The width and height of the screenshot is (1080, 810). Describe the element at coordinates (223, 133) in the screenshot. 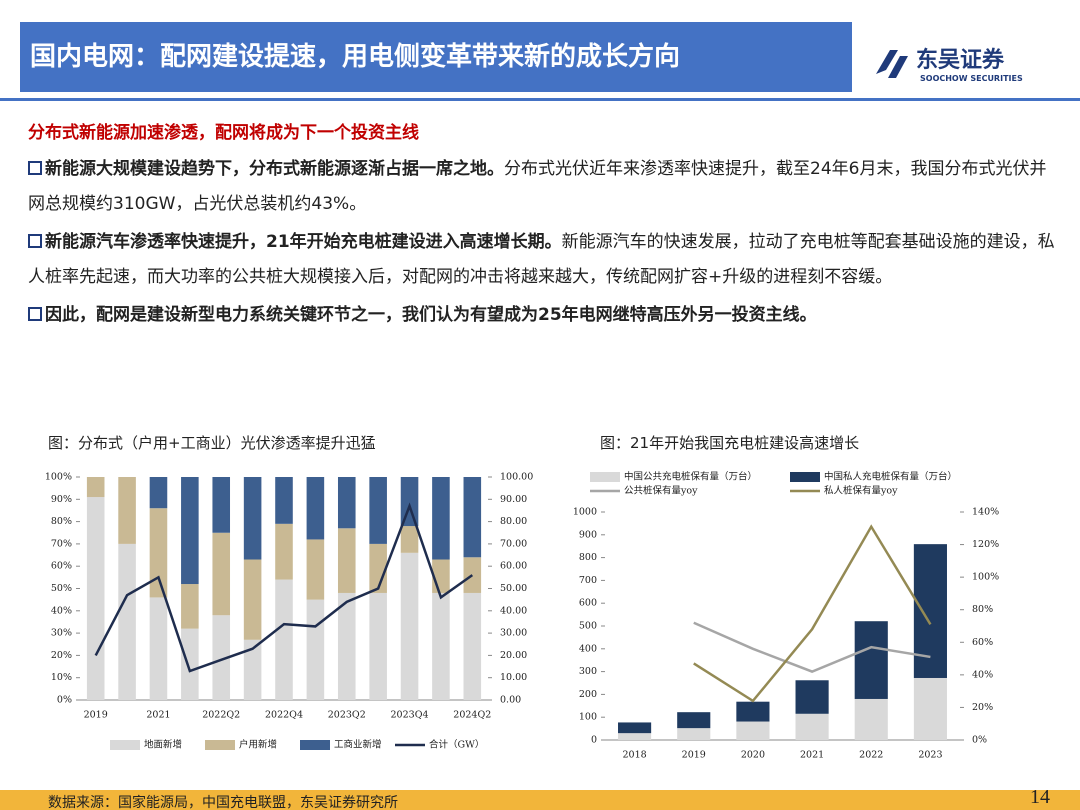

I see `subtitle: 分布式新能源加速渗透，配网将成为下一个投资主线` at that location.